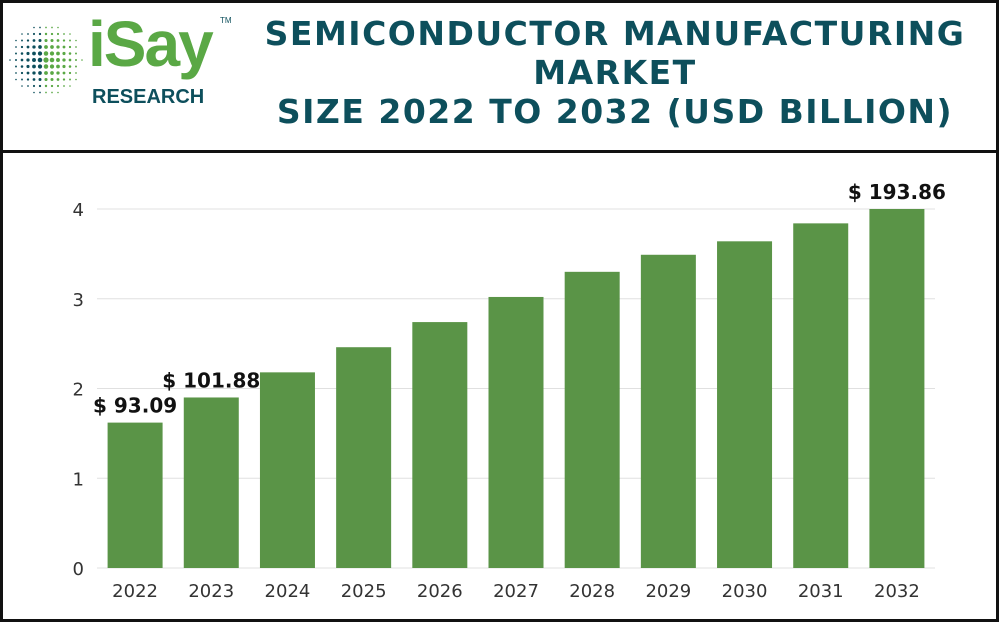 This screenshot has height=622, width=999. I want to click on logo-trademark: TM, so click(226, 20).